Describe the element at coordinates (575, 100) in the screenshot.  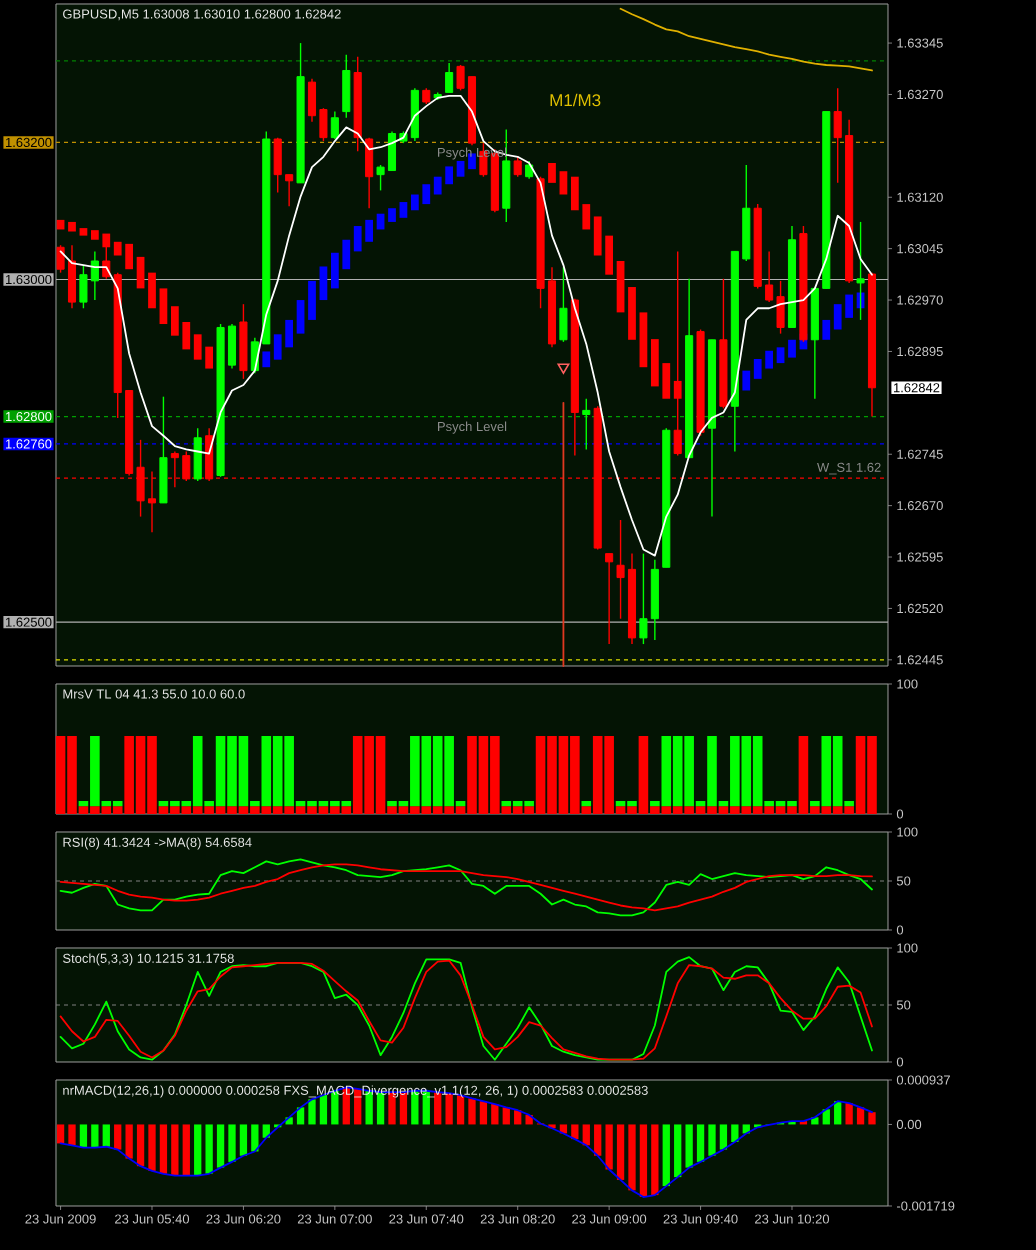
I see `annotation: M1/M3` at that location.